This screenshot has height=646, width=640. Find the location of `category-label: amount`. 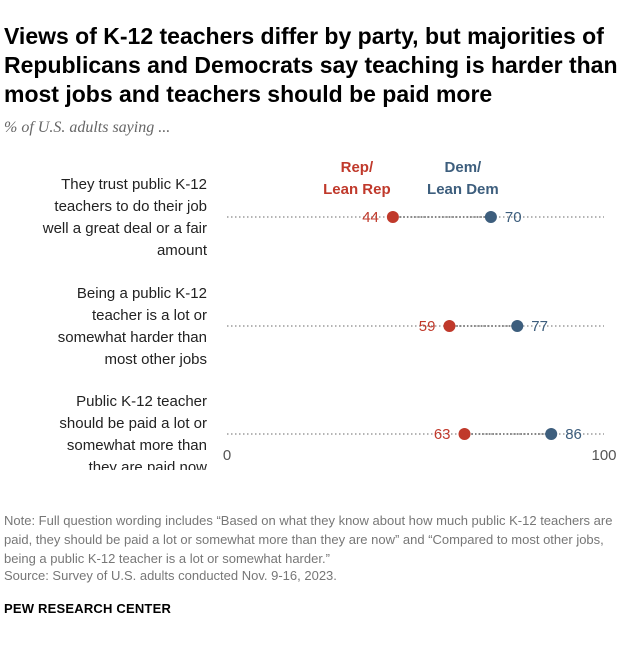

category-label: amount is located at coordinates (182, 250).